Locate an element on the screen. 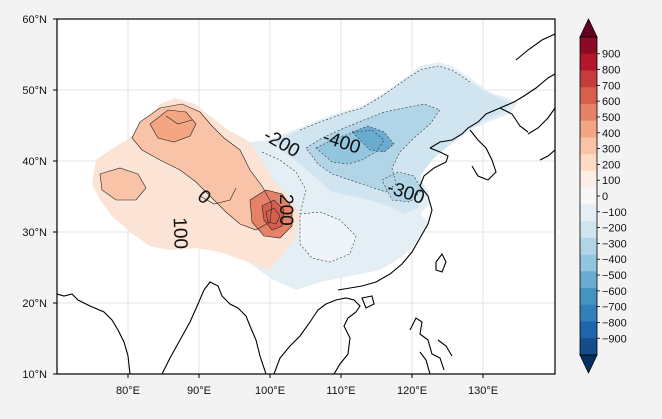 The image size is (662, 419). contour-lines is located at coordinates (196, 171).